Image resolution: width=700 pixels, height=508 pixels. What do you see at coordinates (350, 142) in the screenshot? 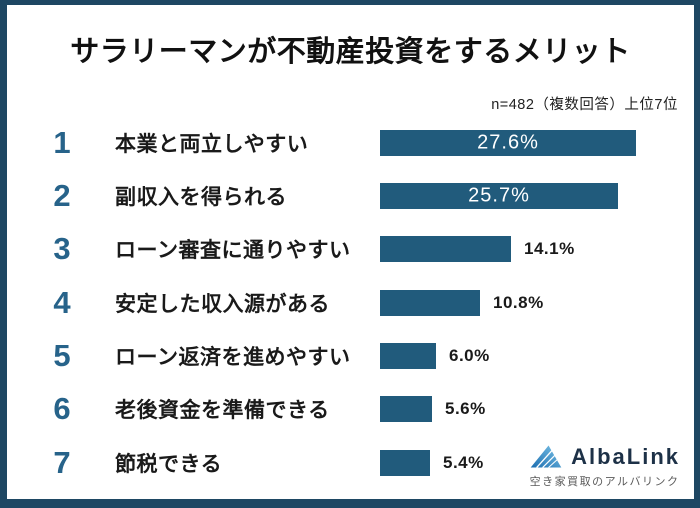
I see `chart-row: 1 本業と両立しやすい 27.6%` at bounding box center [350, 142].